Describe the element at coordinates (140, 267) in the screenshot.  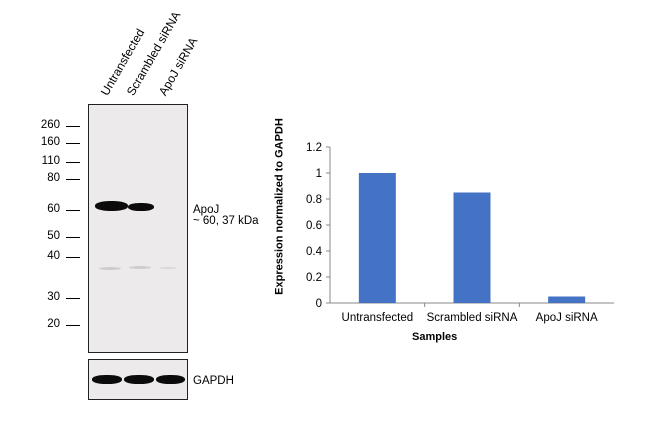
I see `faint-band-scrambled` at that location.